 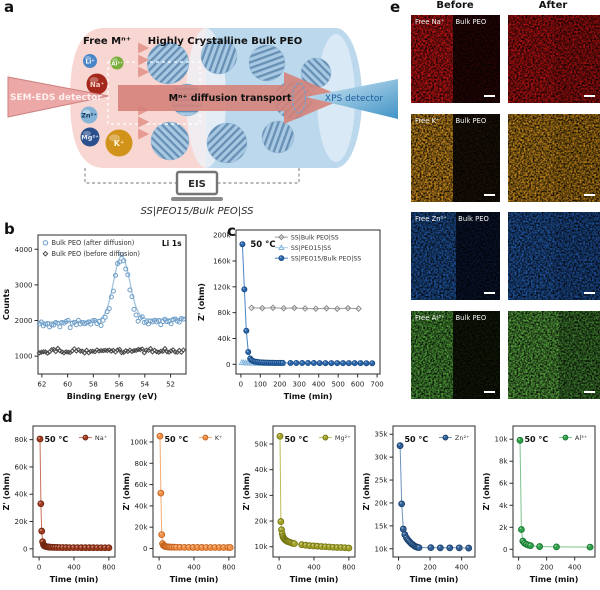 What do you see at coordinates (430, 318) in the screenshot?
I see `ion-region-label: Free Al³⁺` at bounding box center [430, 318].